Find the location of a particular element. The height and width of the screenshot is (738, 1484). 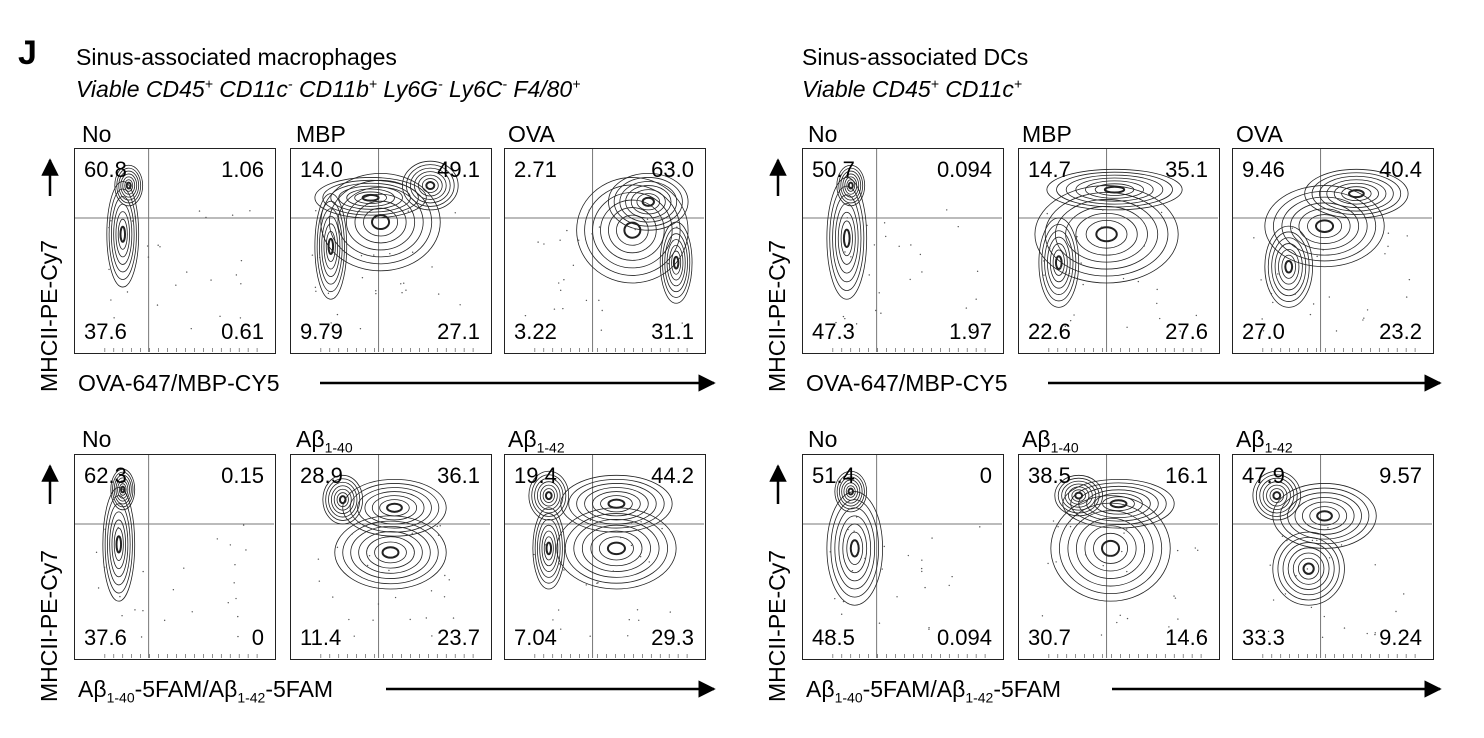

quadrant-percentage-upper-left: 60.8 is located at coordinates (105, 169).